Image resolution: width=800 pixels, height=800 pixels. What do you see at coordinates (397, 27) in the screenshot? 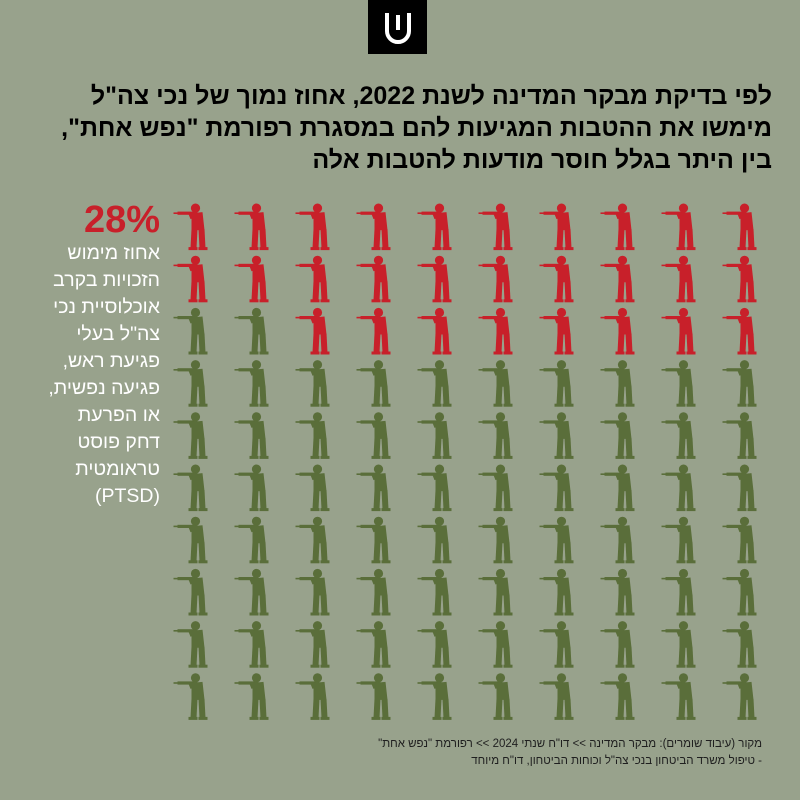
I see `shomrim-logo` at bounding box center [397, 27].